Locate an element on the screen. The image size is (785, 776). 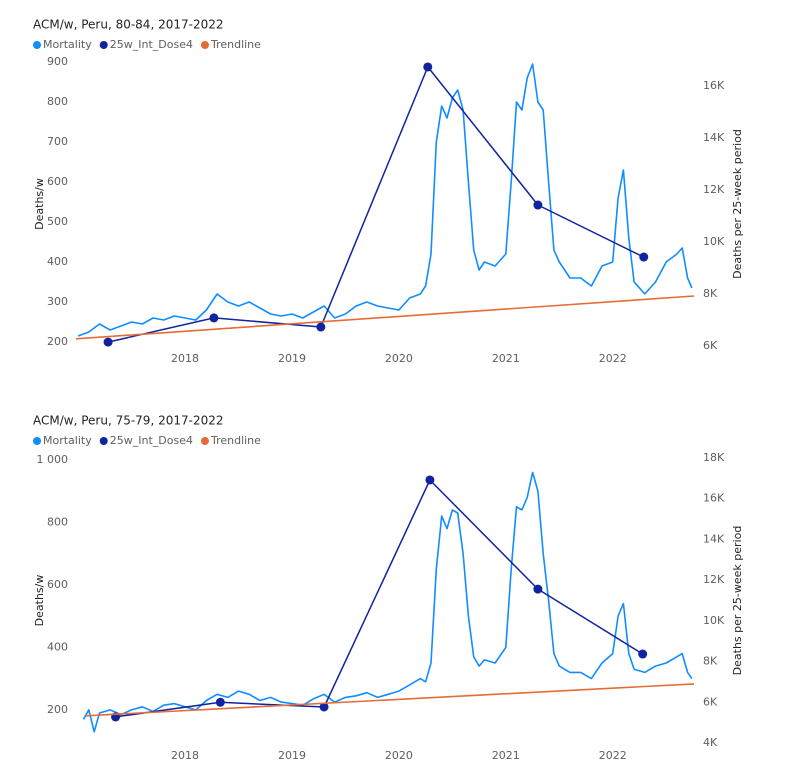
y2-tick-label: 4K is located at coordinates (710, 742).